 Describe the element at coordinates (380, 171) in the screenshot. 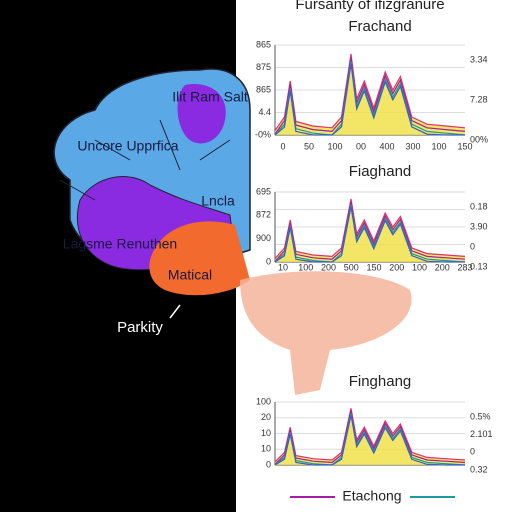

I see `panel-title: Fiaghand` at that location.